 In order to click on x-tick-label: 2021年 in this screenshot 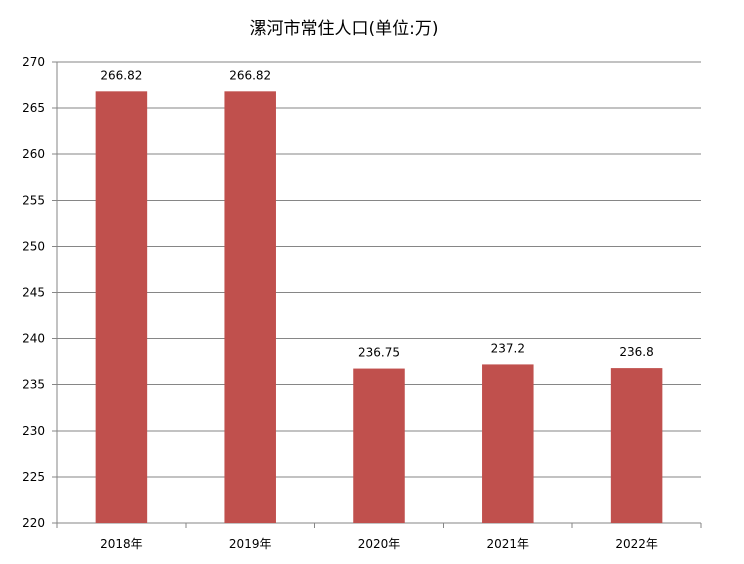, I will do `click(508, 544)`.